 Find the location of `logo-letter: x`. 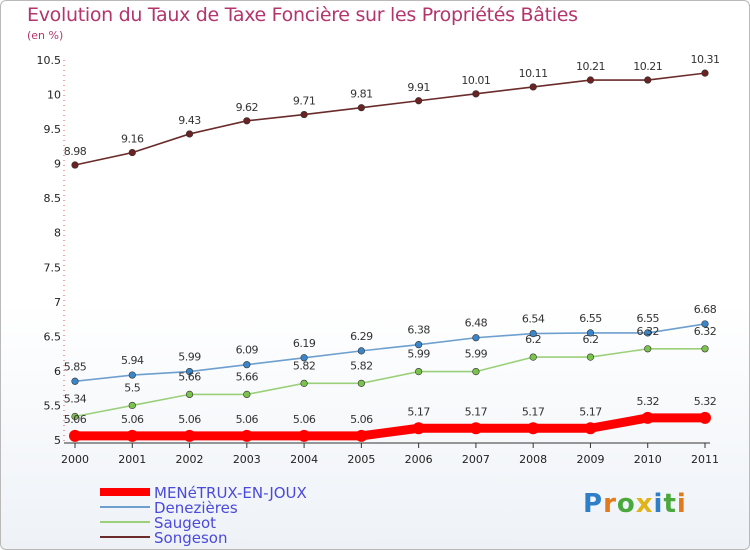

logo-letter: x is located at coordinates (644, 504).